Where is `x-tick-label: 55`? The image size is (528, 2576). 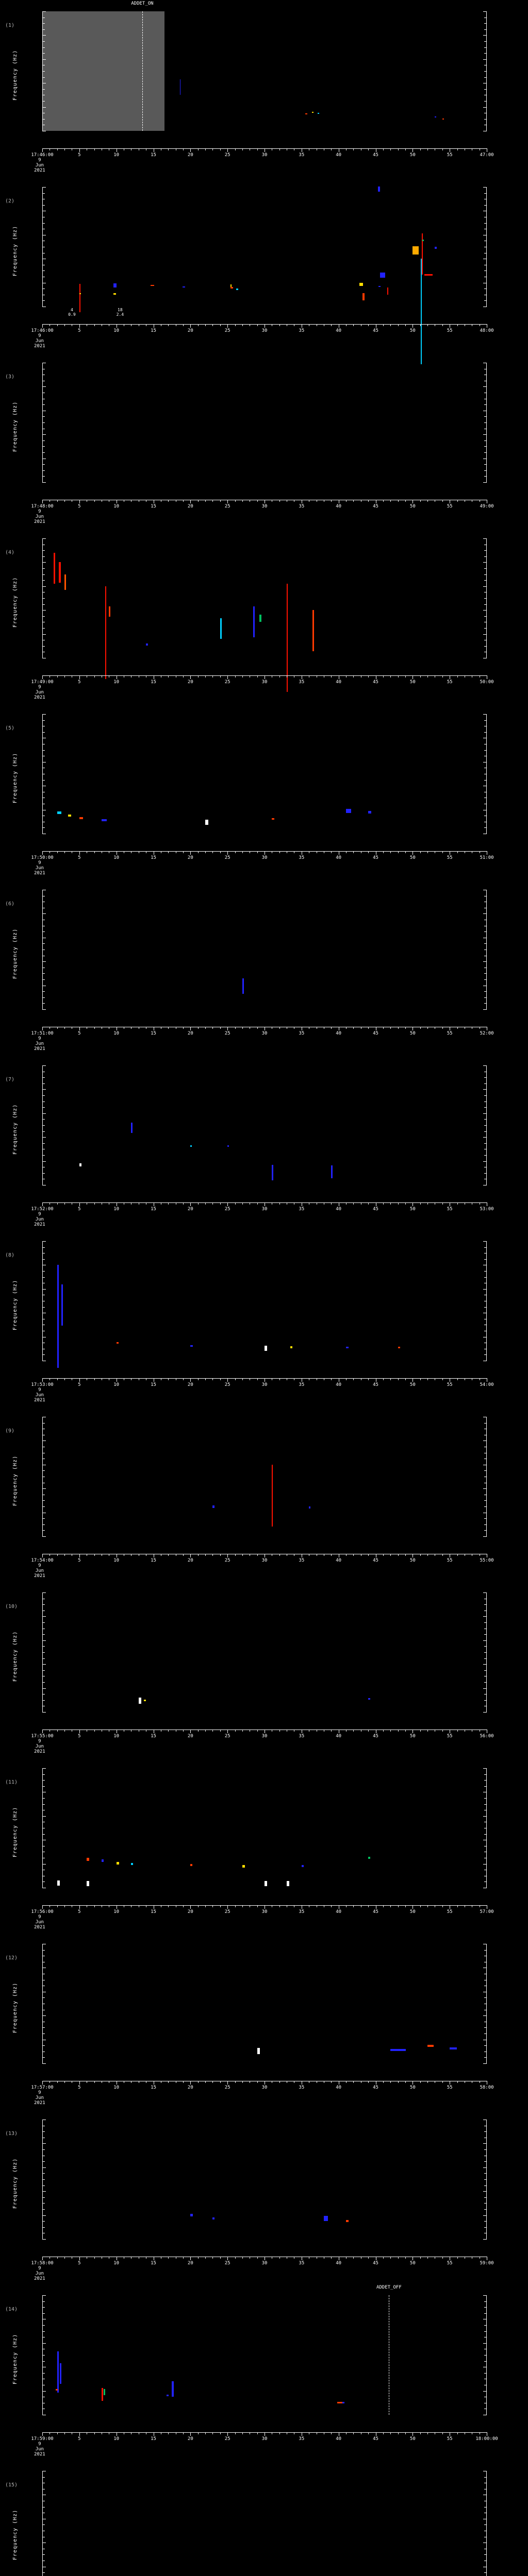
x-tick-label: 55 is located at coordinates (450, 2439).